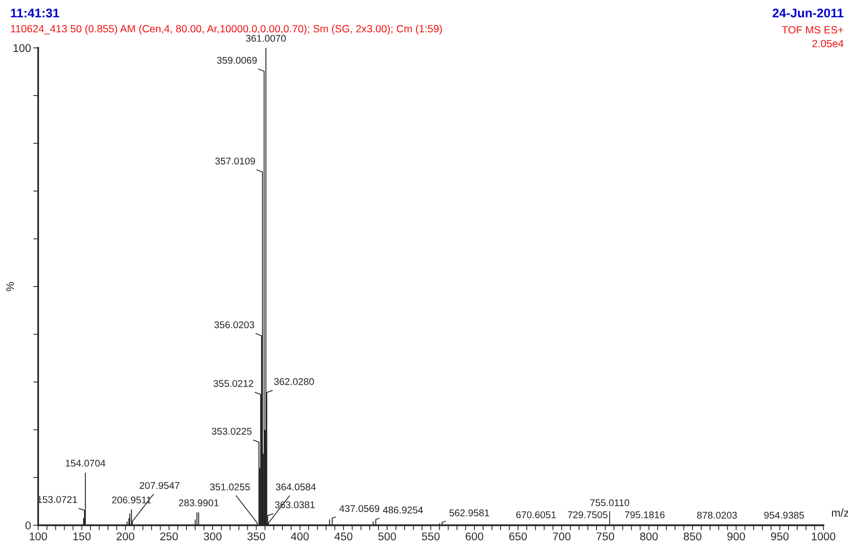 This screenshot has height=550, width=848. Describe the element at coordinates (784, 515) in the screenshot. I see `annotation: 954.9385` at that location.